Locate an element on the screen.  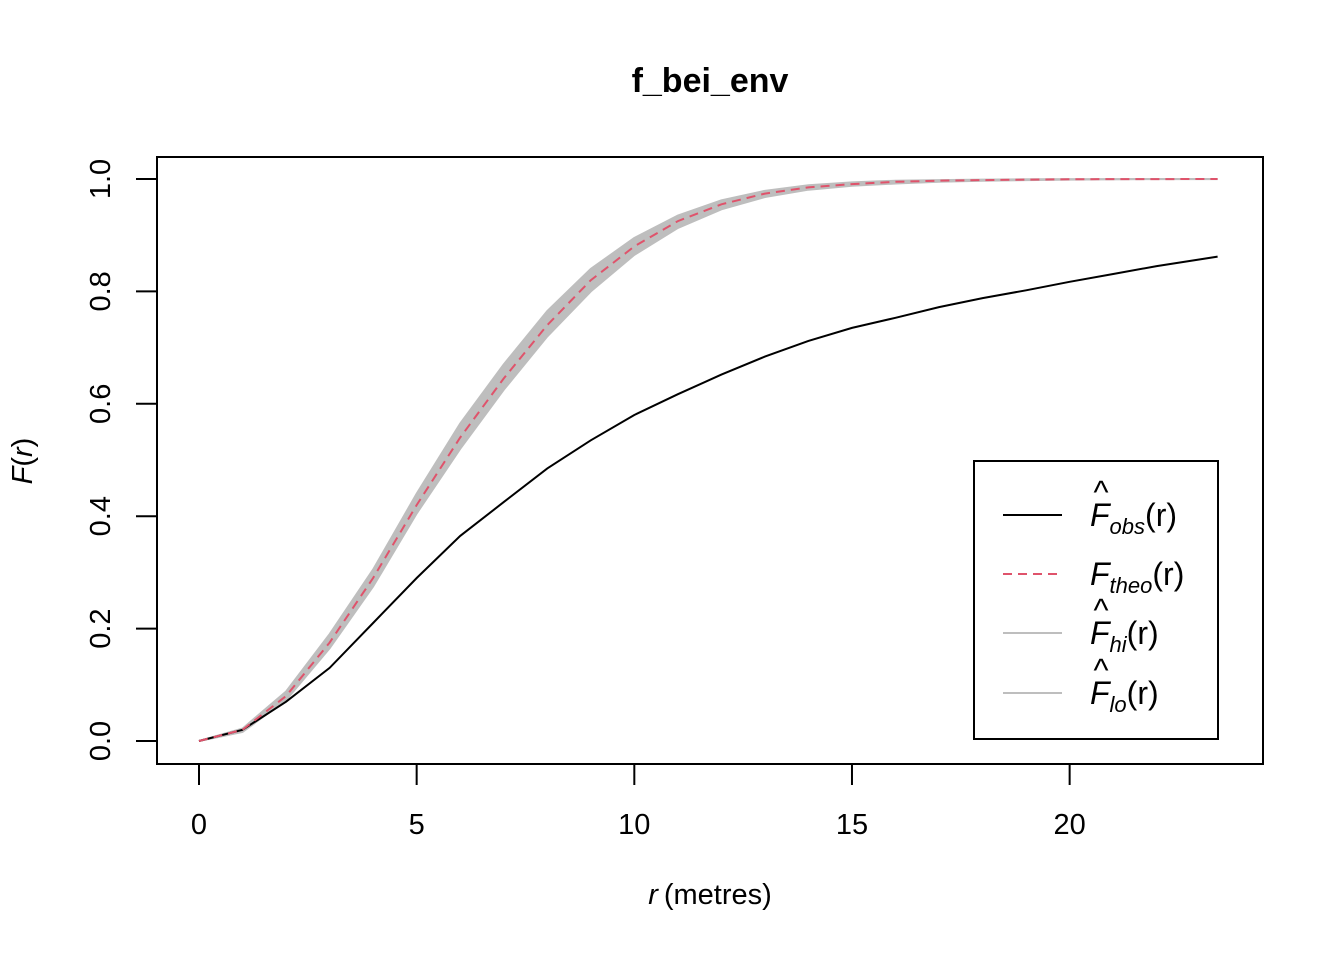
y-axis-func: F is located at coordinates (23, 474).